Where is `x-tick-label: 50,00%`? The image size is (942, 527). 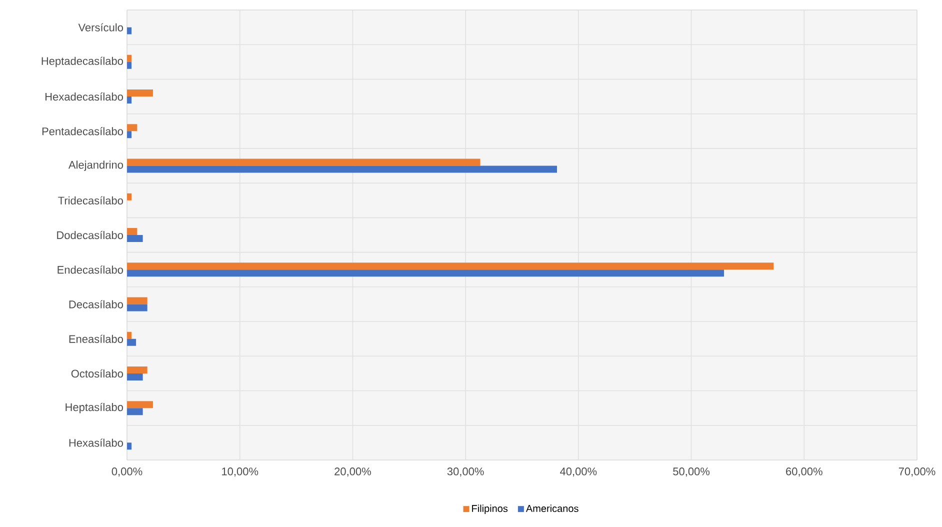
x-tick-label: 50,00% is located at coordinates (691, 472).